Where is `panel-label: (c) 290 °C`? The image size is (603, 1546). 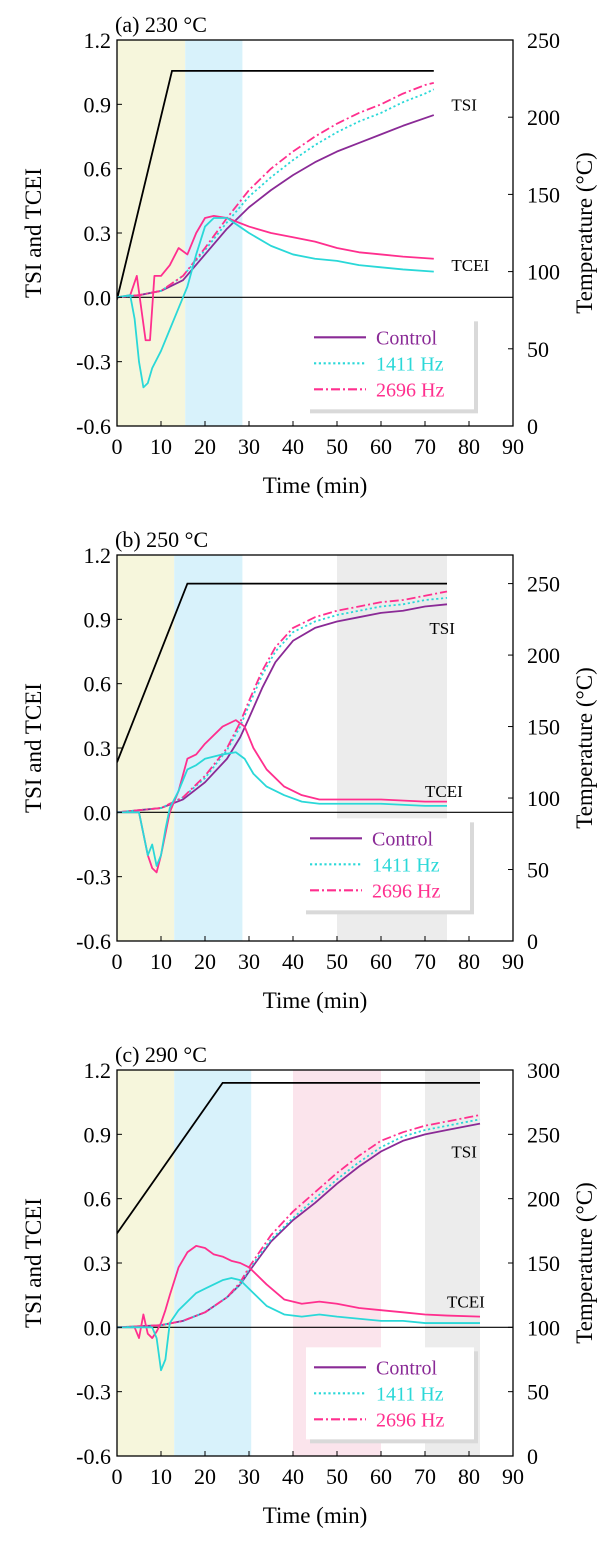
panel-label: (c) 290 °C is located at coordinates (161, 1054).